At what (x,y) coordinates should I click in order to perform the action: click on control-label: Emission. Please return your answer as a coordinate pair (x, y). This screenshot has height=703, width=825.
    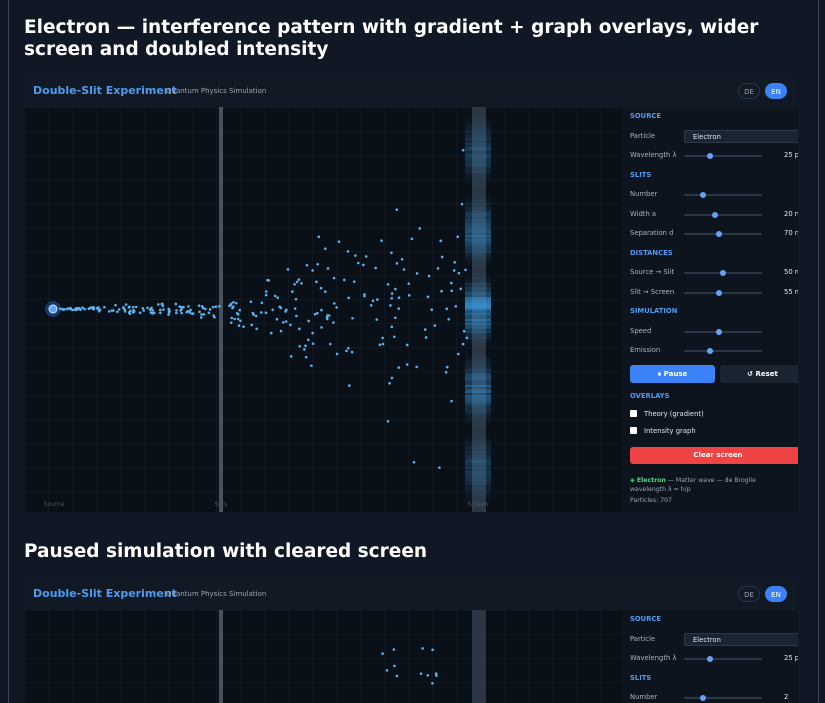
    Looking at the image, I should click on (645, 350).